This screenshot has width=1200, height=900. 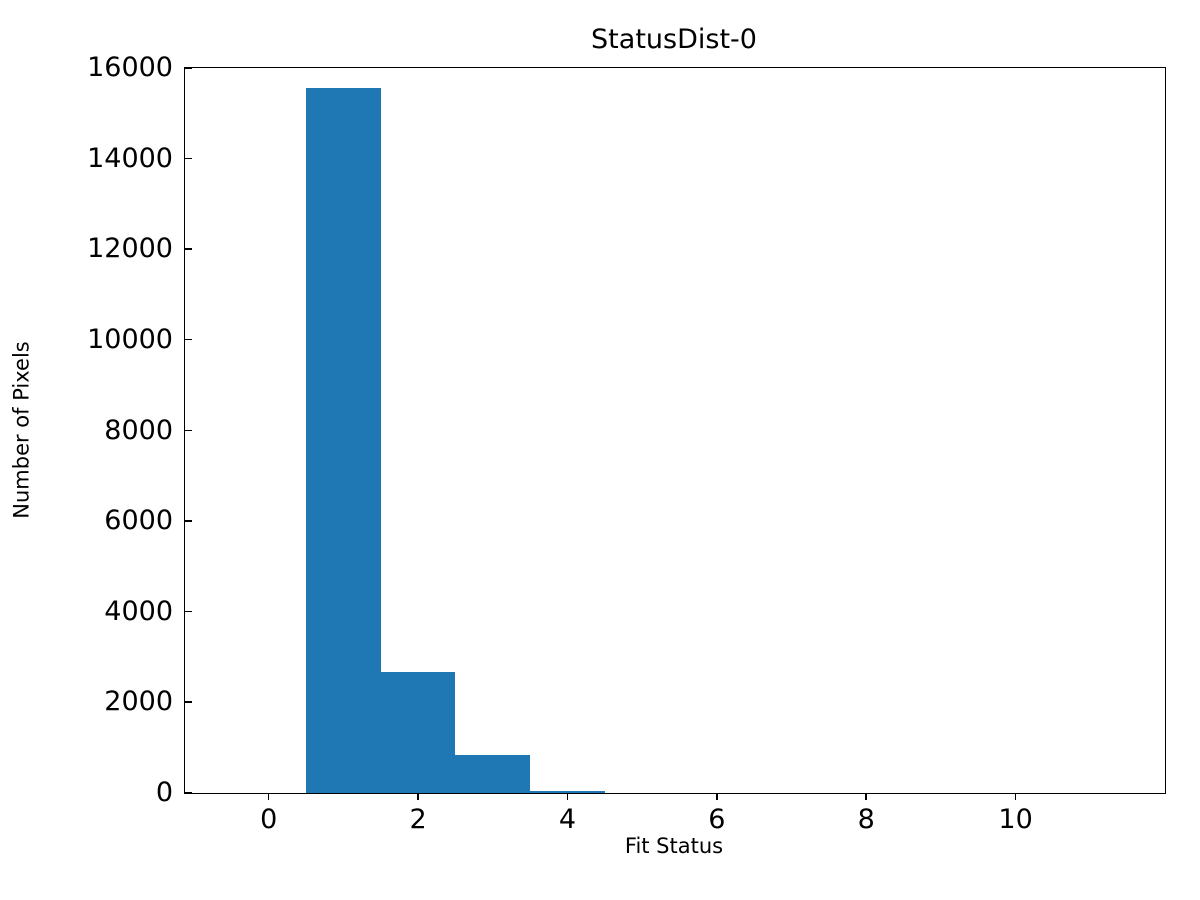 I want to click on x-tick-label: 0, so click(x=269, y=819).